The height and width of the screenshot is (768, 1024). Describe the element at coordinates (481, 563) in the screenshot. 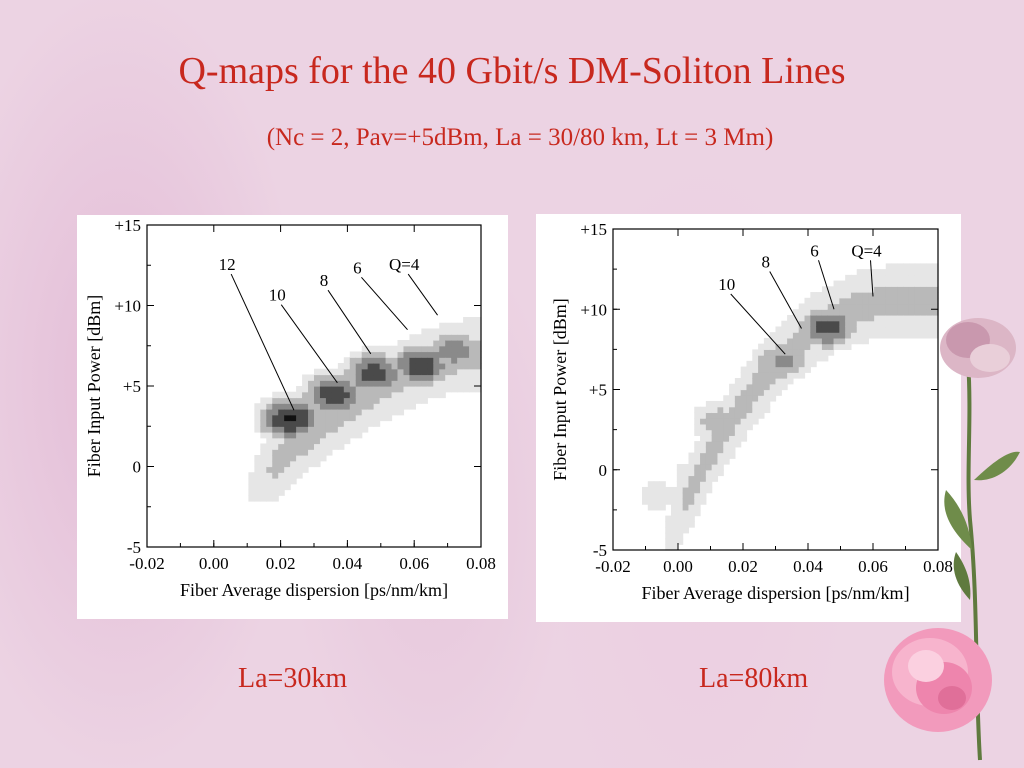

I see `x-tick-label: 0.08` at that location.